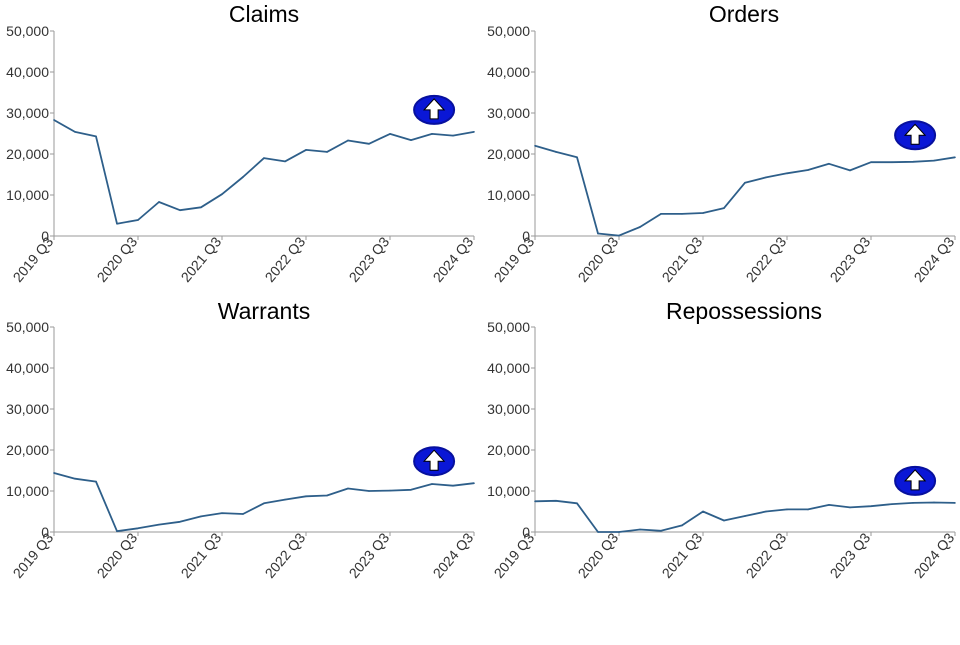 Image resolution: width=960 pixels, height=645 pixels. What do you see at coordinates (744, 14) in the screenshot?
I see `chart-title: Orders` at bounding box center [744, 14].